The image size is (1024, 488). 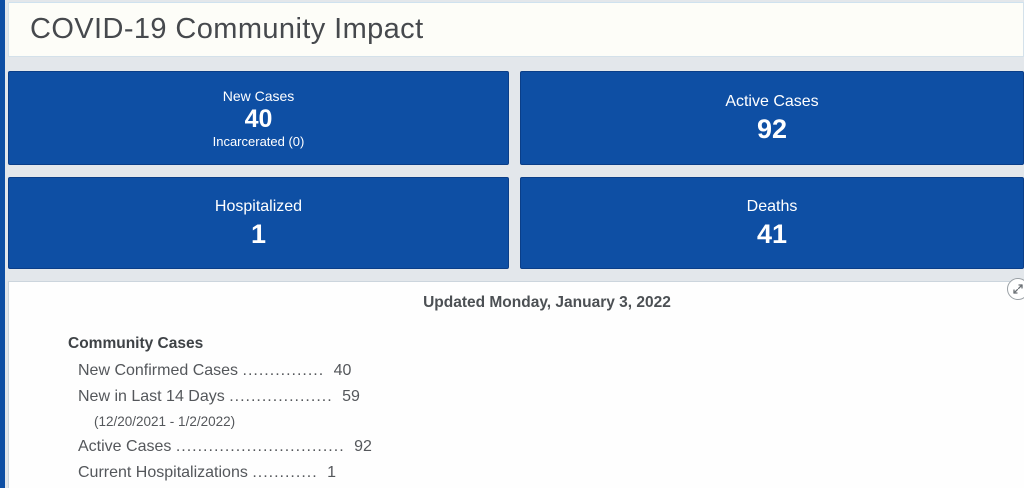 I want to click on stat-card-label: Deaths, so click(x=772, y=206).